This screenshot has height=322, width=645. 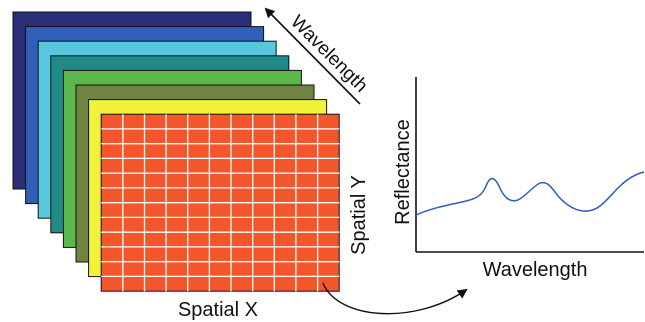 I want to click on pixel-to-spectrum-arrow, so click(x=395, y=298).